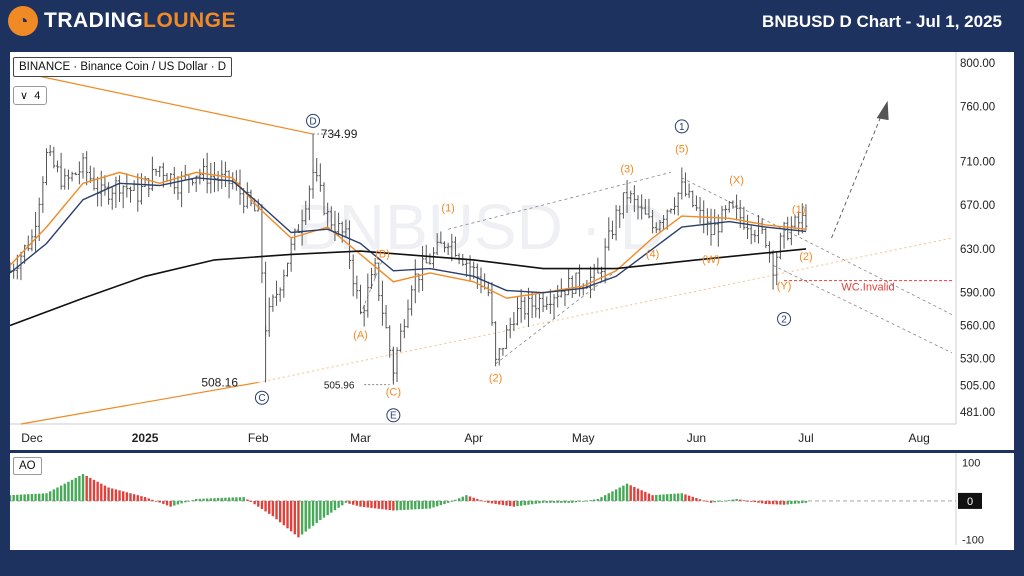 The image size is (1024, 576). What do you see at coordinates (339, 134) in the screenshot?
I see `price-annotation: 734.99` at bounding box center [339, 134].